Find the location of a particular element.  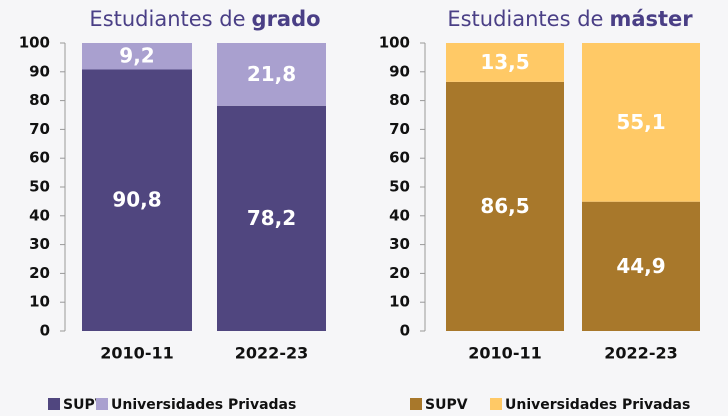

chart-title: Estudiantes de grado is located at coordinates (204, 19).